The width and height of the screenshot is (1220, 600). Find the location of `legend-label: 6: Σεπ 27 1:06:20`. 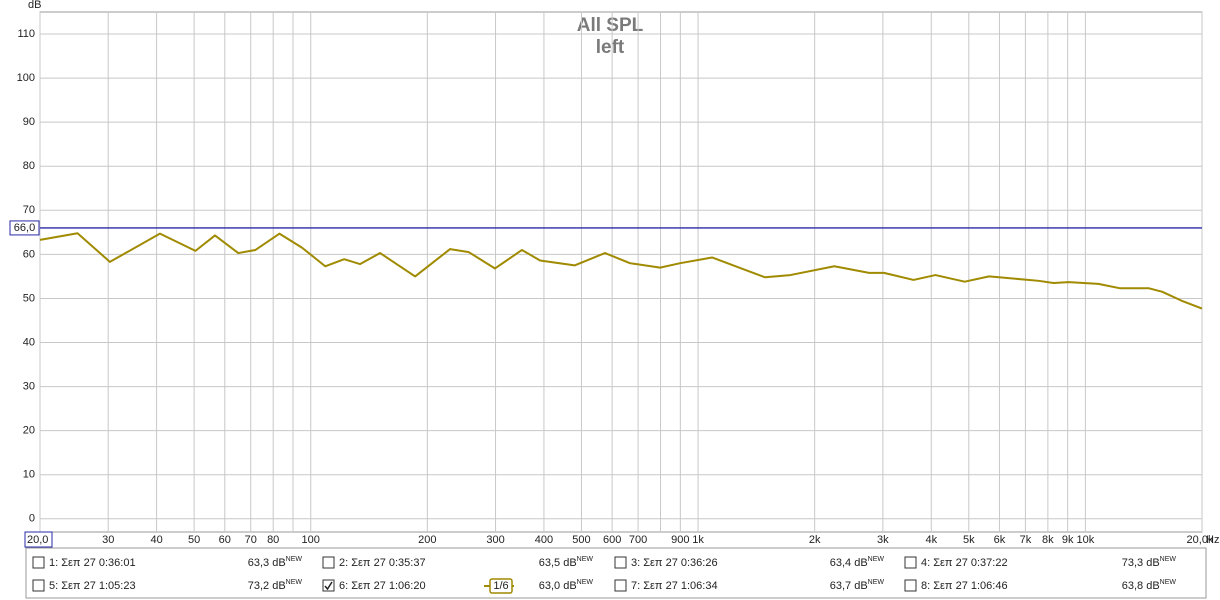

legend-label: 6: Σεπ 27 1:06:20 is located at coordinates (382, 586).